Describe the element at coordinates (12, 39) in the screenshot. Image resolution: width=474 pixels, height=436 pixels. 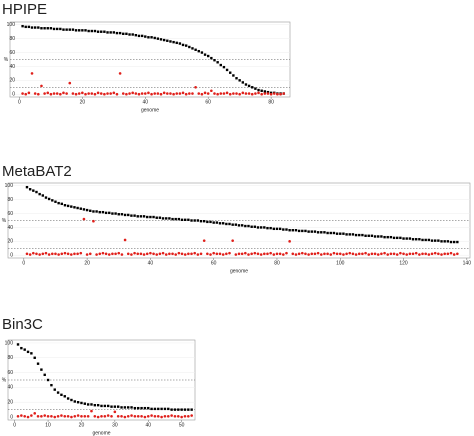
I see `y-tick-label: 80` at that location.